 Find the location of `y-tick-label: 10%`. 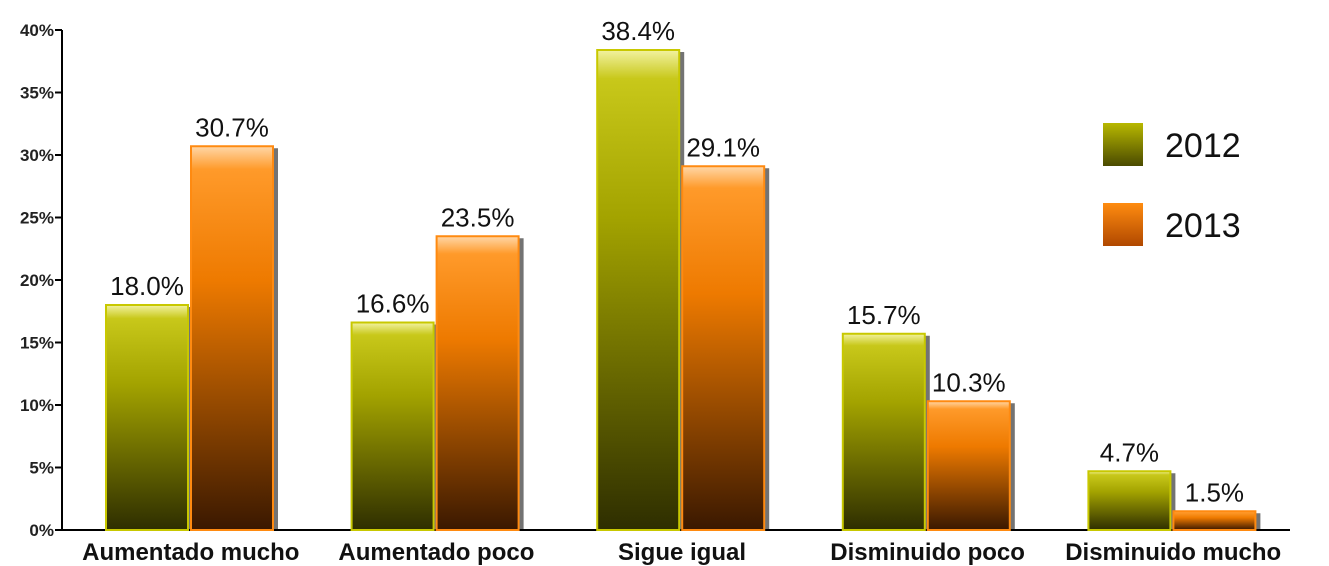

y-tick-label: 10% is located at coordinates (37, 405).